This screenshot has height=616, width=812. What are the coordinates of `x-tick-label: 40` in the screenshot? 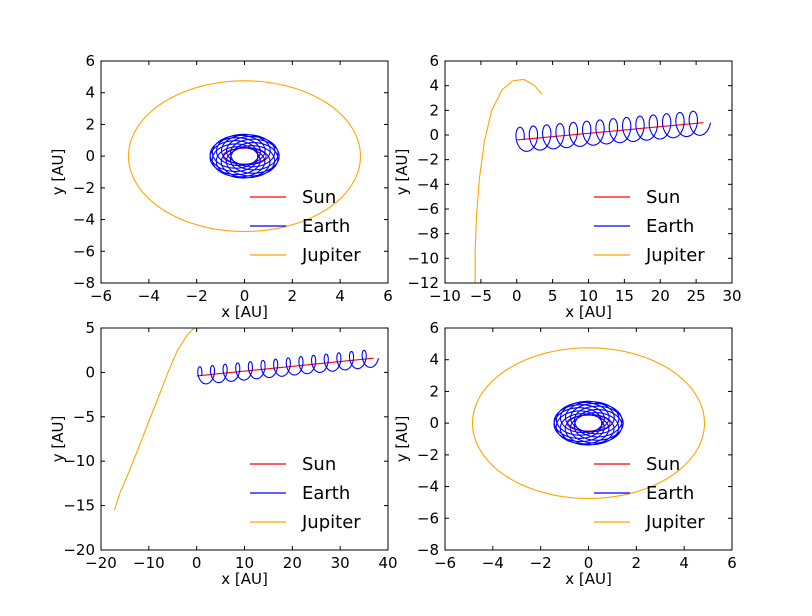 It's located at (387, 563).